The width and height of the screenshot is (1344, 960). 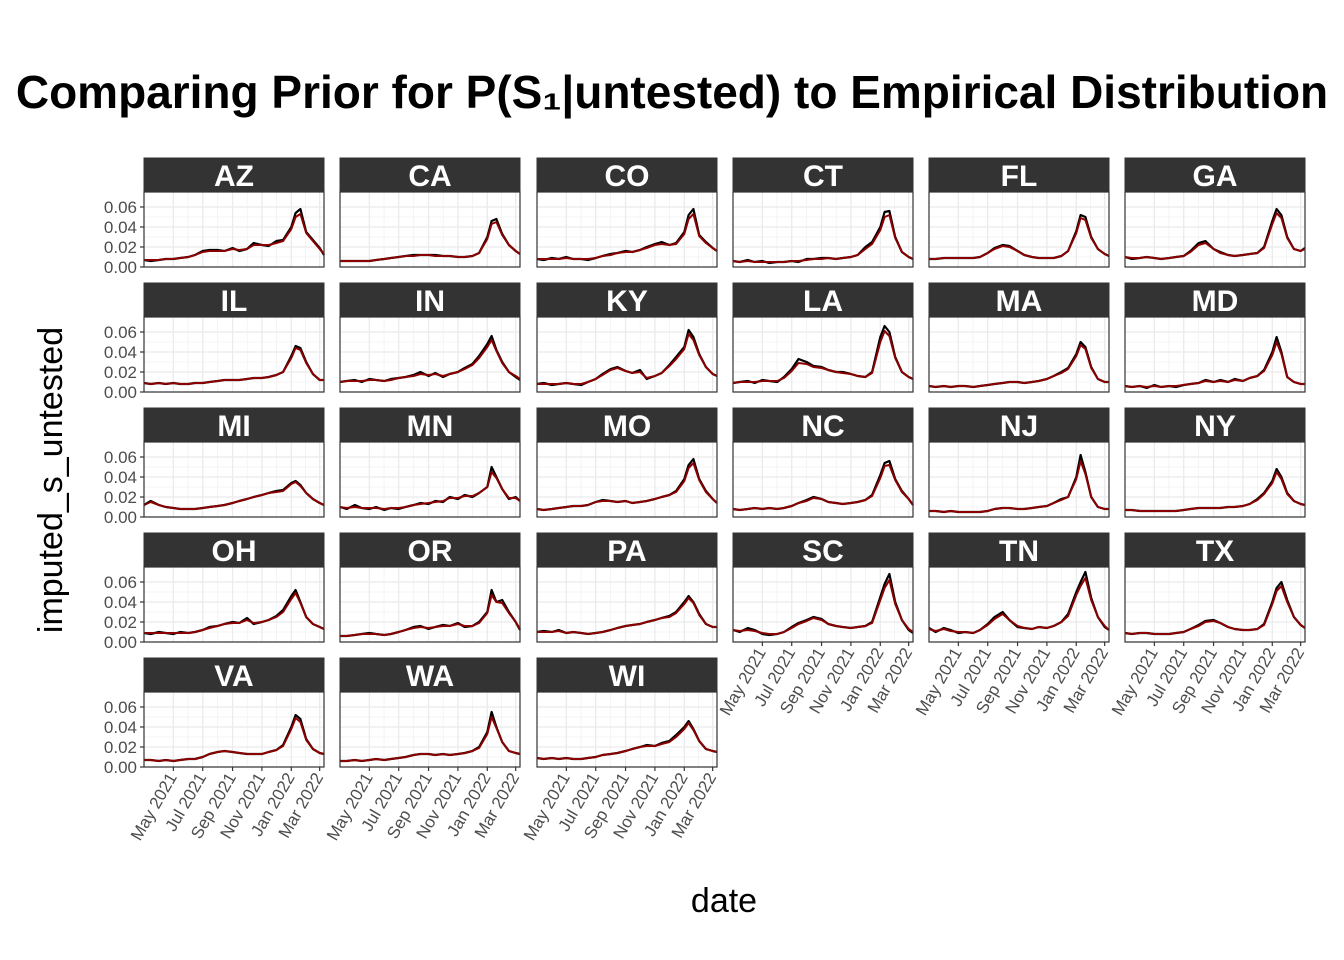 What do you see at coordinates (430, 551) in the screenshot?
I see `facet-strip-label: OR` at bounding box center [430, 551].